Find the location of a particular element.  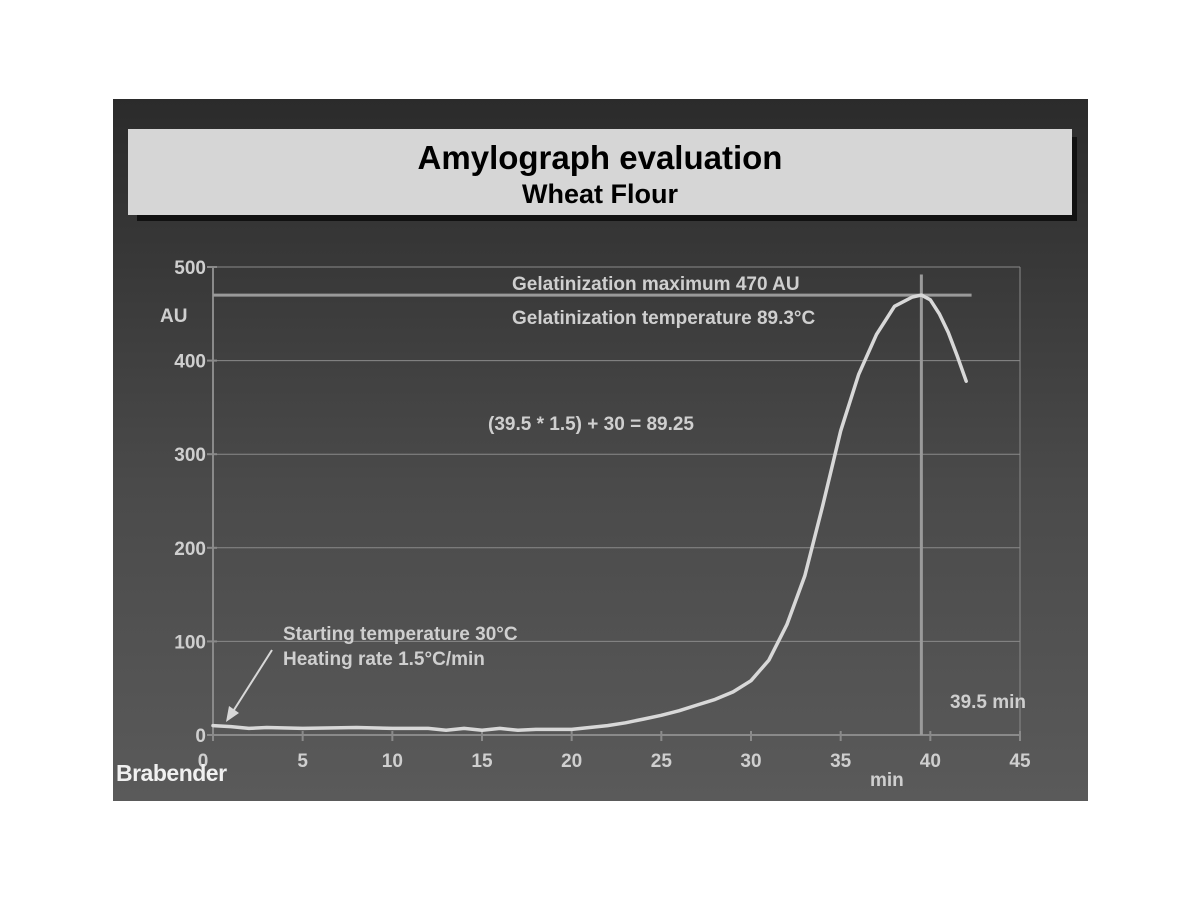

annotation-gelatinization-maximum: Gelatinization maximum 470 AU is located at coordinates (656, 284).